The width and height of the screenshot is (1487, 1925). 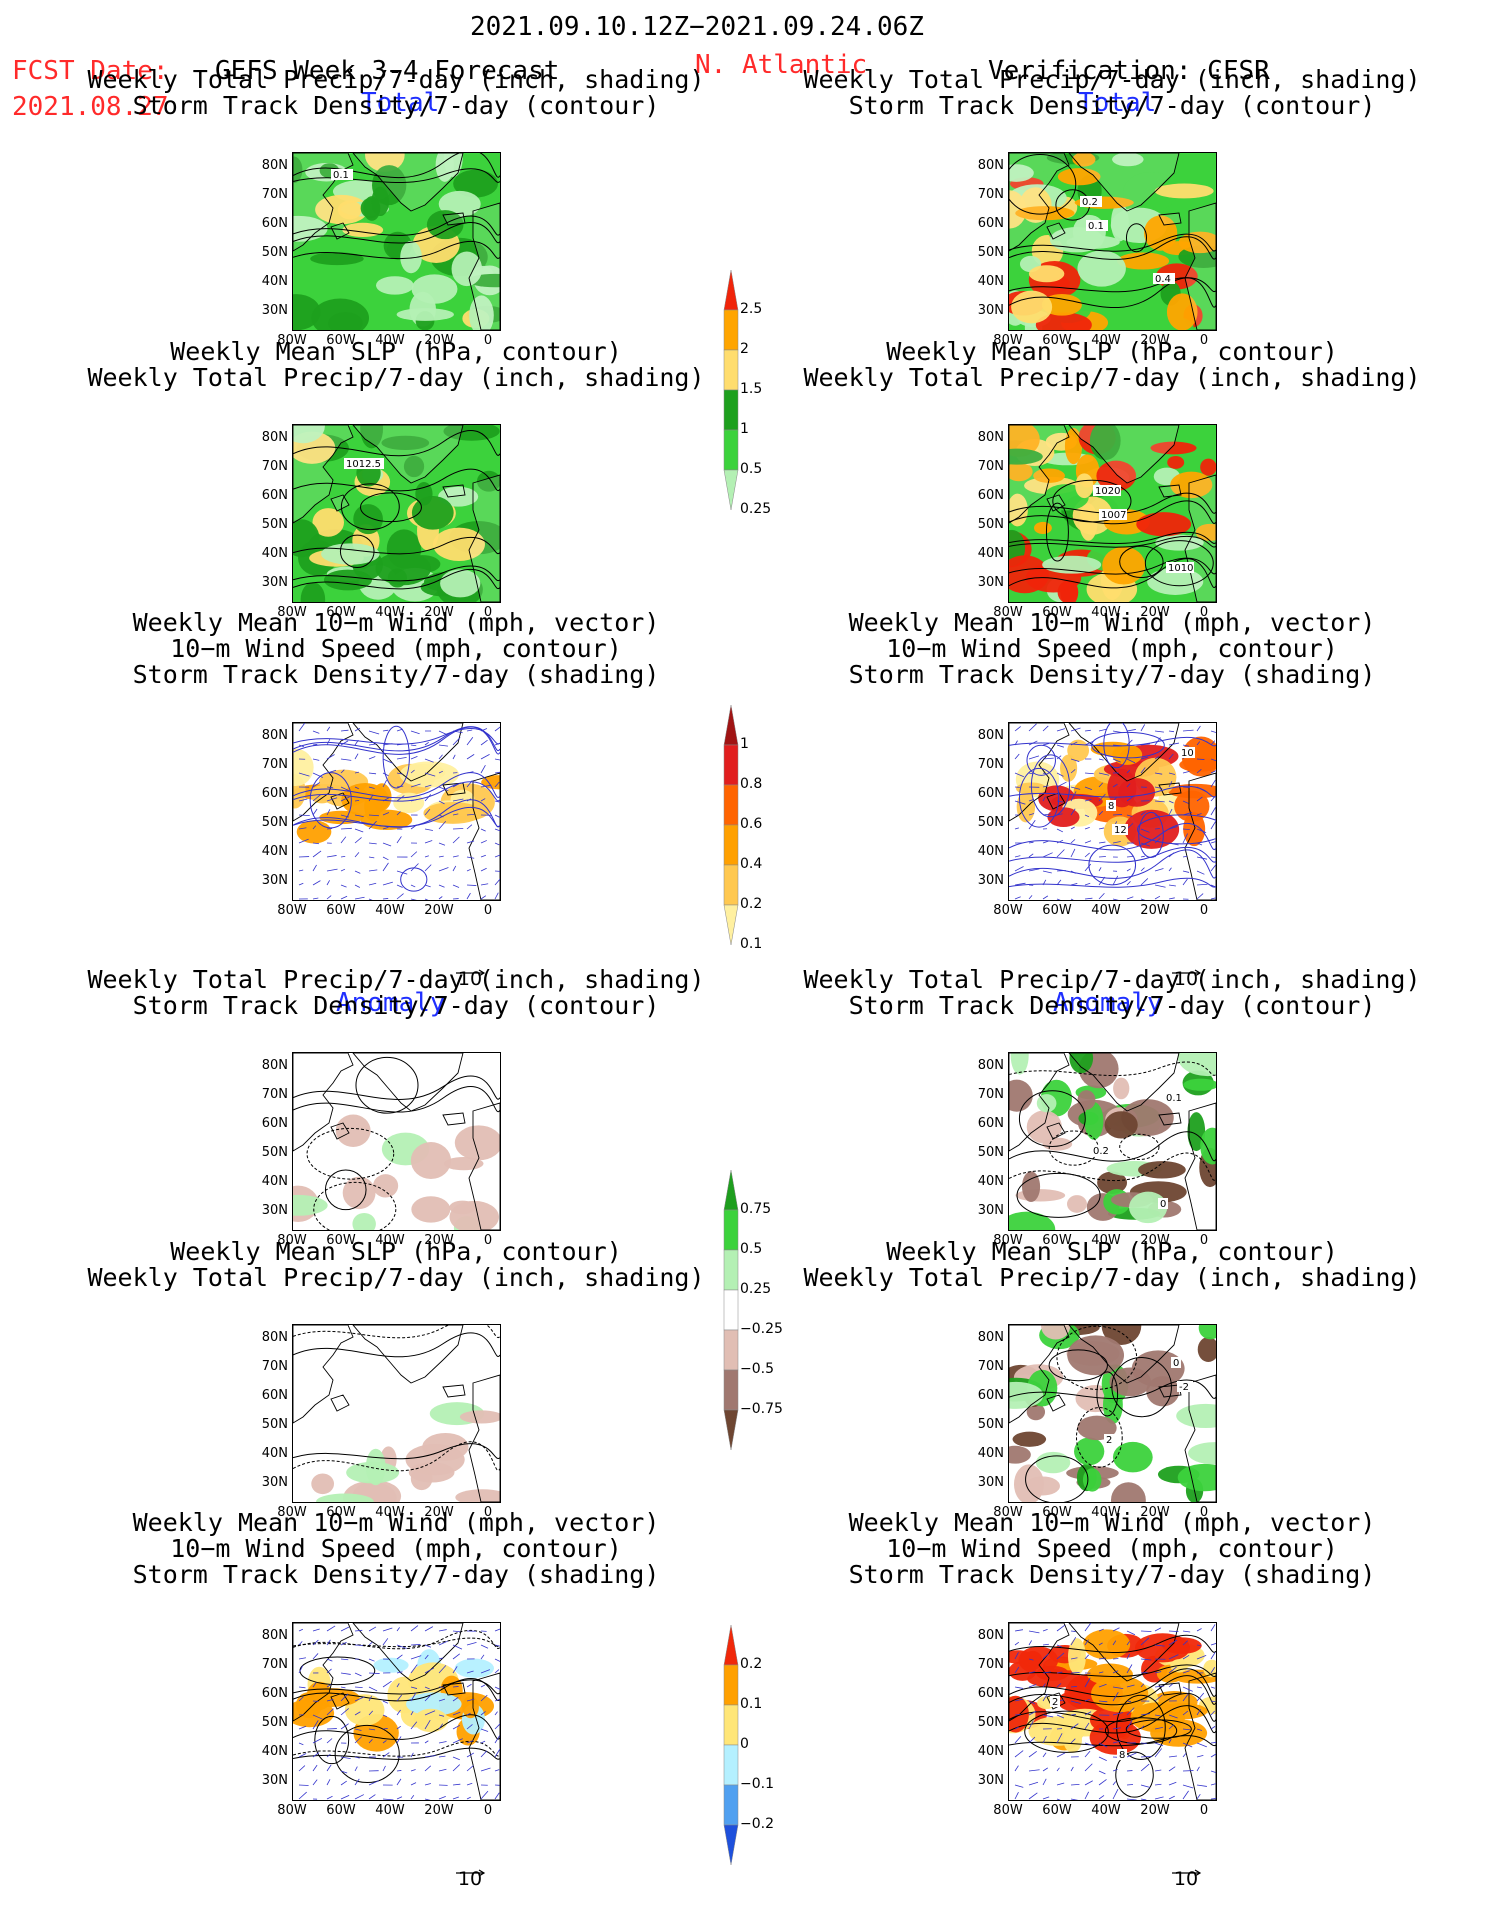 What do you see at coordinates (1112, 1141) in the screenshot?
I see `map-plot: 0.1 0.2 0` at bounding box center [1112, 1141].